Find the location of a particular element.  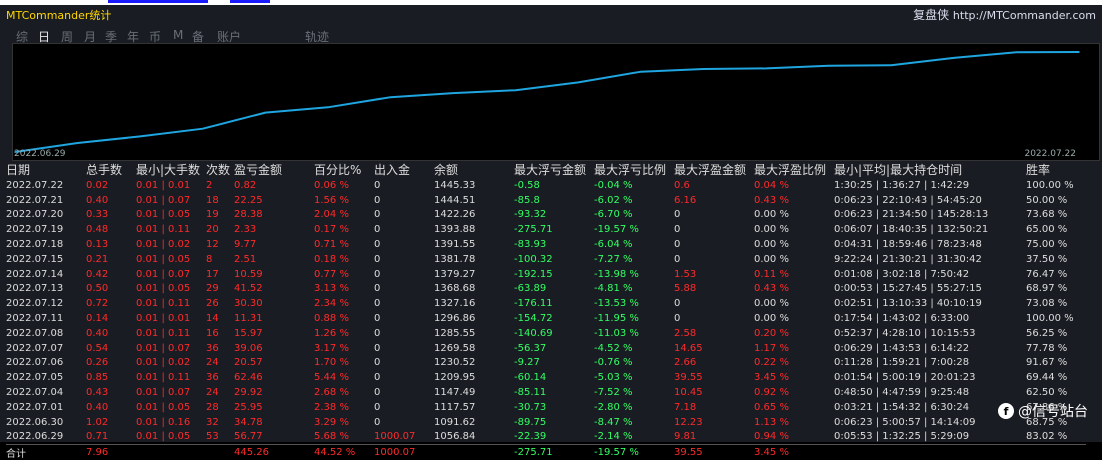

column-header: 余额 is located at coordinates (446, 170).